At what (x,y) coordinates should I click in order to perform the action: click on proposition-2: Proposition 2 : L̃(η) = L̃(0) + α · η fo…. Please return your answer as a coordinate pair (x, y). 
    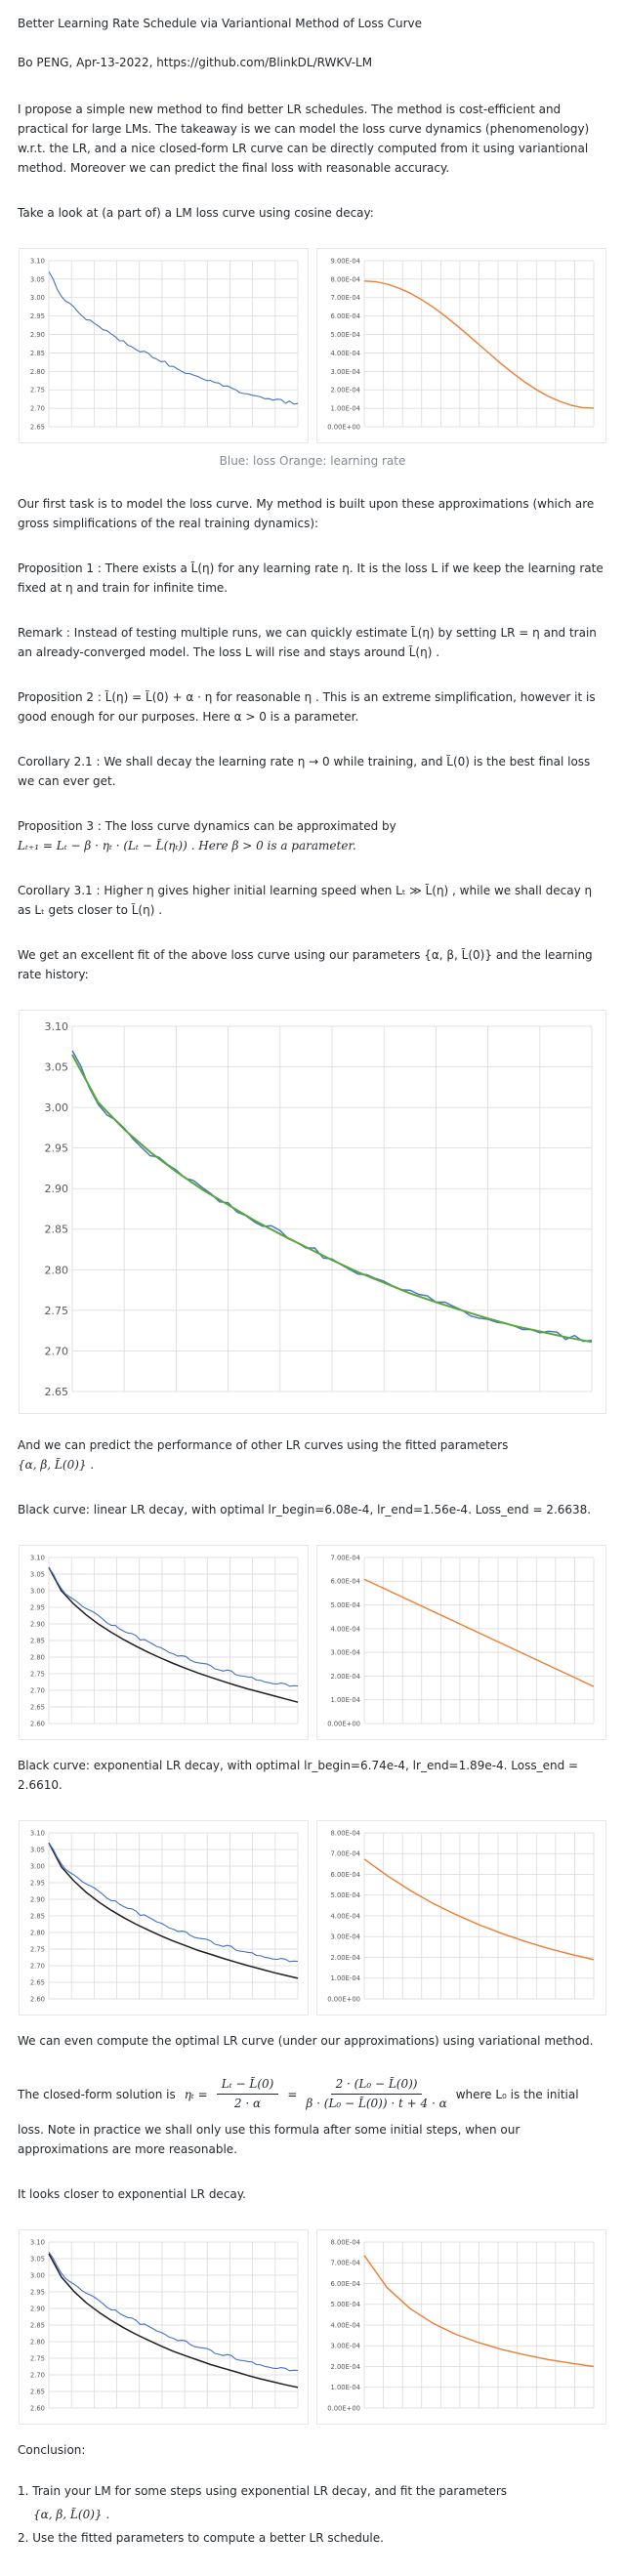
    Looking at the image, I should click on (307, 707).